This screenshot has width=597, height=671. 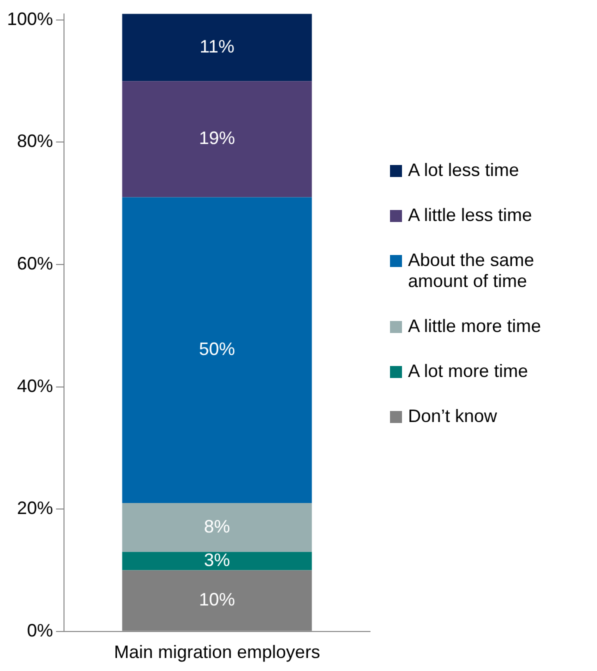 I want to click on data-label: 50%, so click(x=217, y=349).